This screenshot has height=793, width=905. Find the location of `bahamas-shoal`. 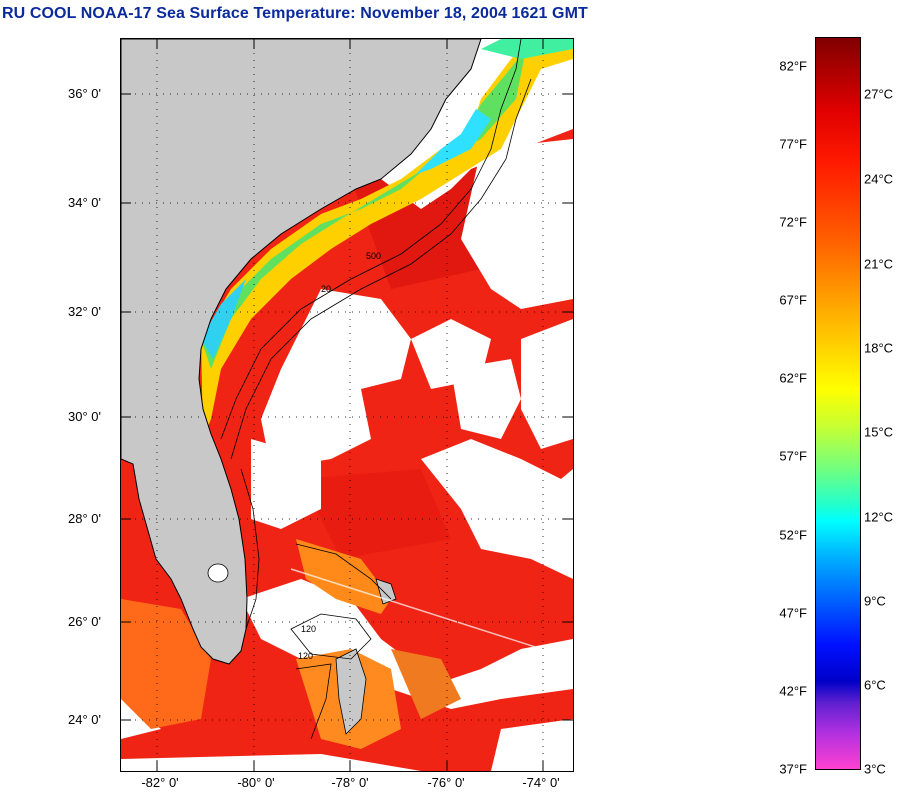

bahamas-shoal is located at coordinates (343, 576).